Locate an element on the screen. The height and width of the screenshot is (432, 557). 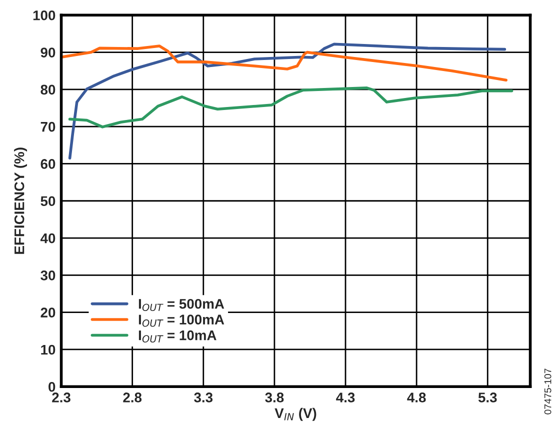
y-tick-label: 60 is located at coordinates (48, 164).